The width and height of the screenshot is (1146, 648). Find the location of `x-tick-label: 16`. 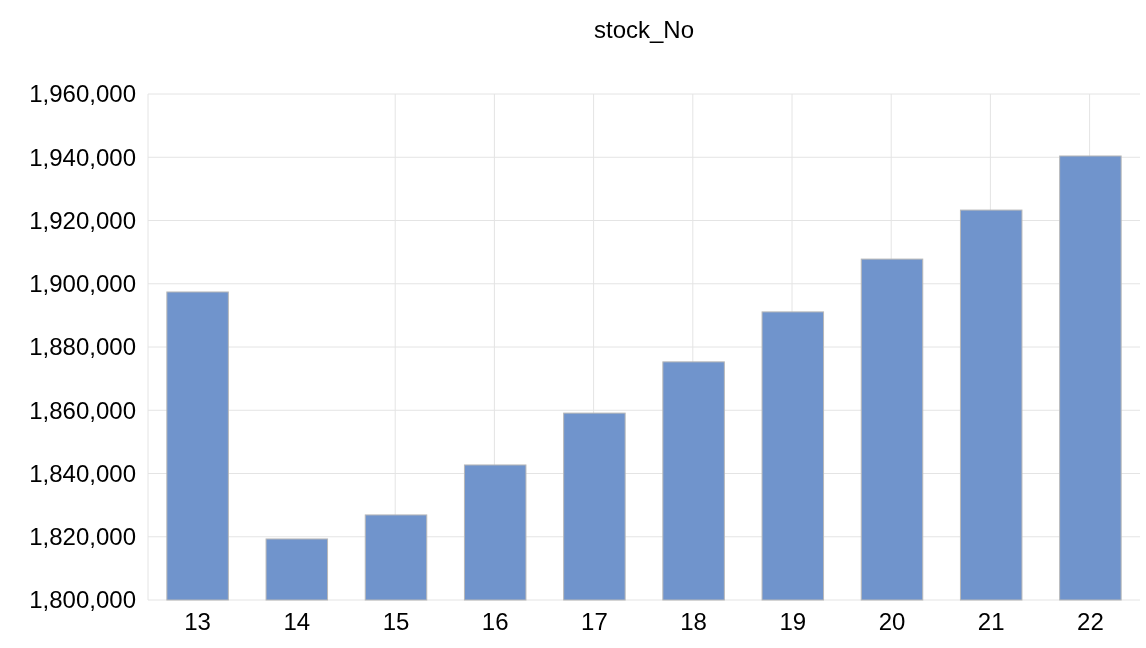

x-tick-label: 16 is located at coordinates (495, 621).